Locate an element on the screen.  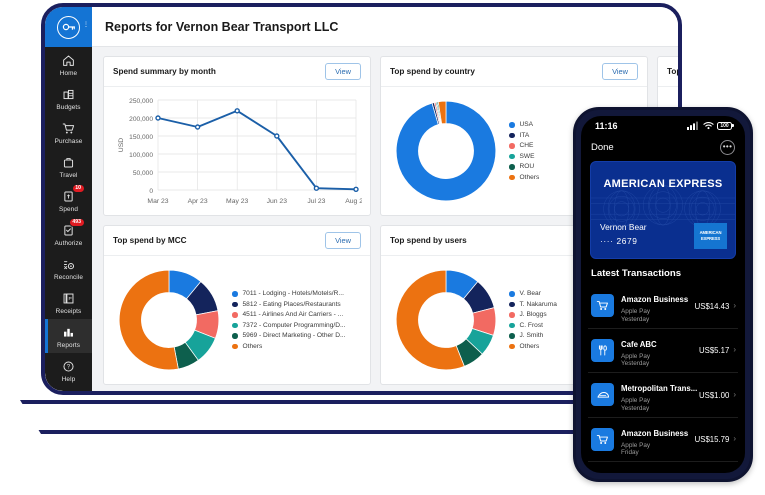
card-last-digits: ···· 2679 is located at coordinates (619, 241).